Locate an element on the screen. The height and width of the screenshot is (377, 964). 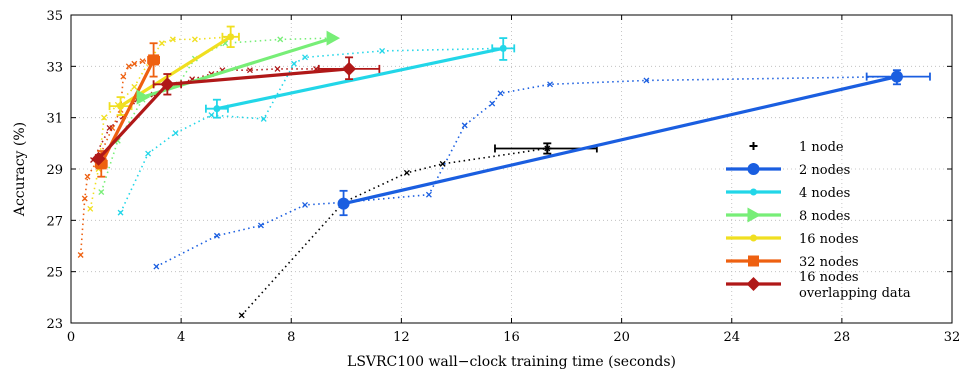
y-tick-label: 25 is located at coordinates (54, 273).